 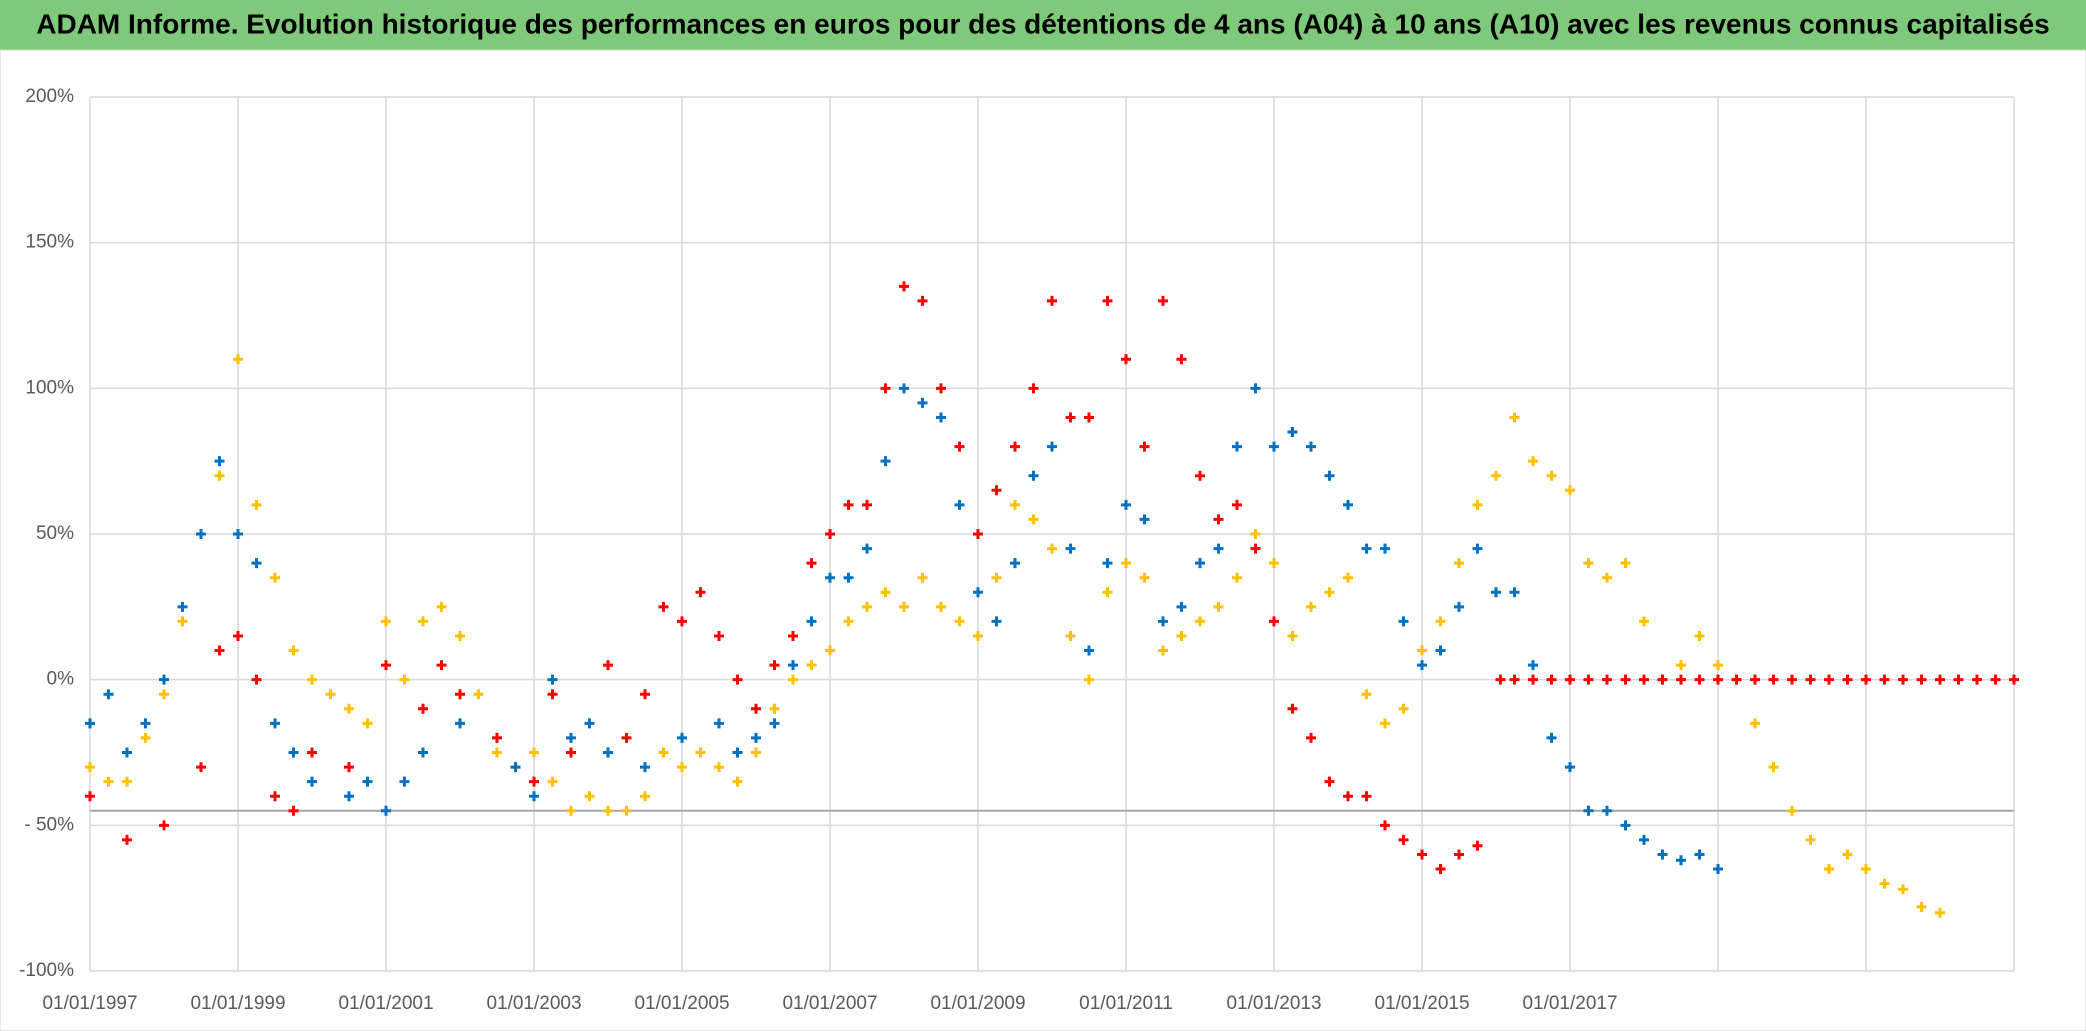 I want to click on x-tick-label: 01/01/1999, so click(x=237, y=1003).